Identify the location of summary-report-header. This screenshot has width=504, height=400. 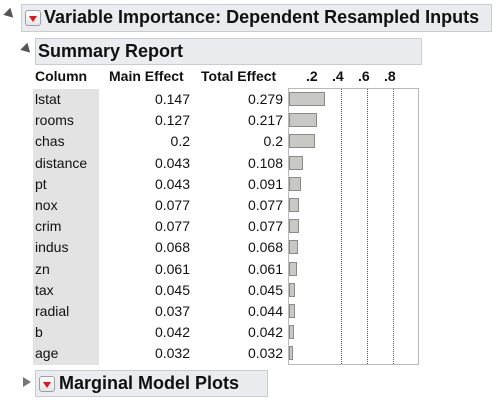
(228, 51).